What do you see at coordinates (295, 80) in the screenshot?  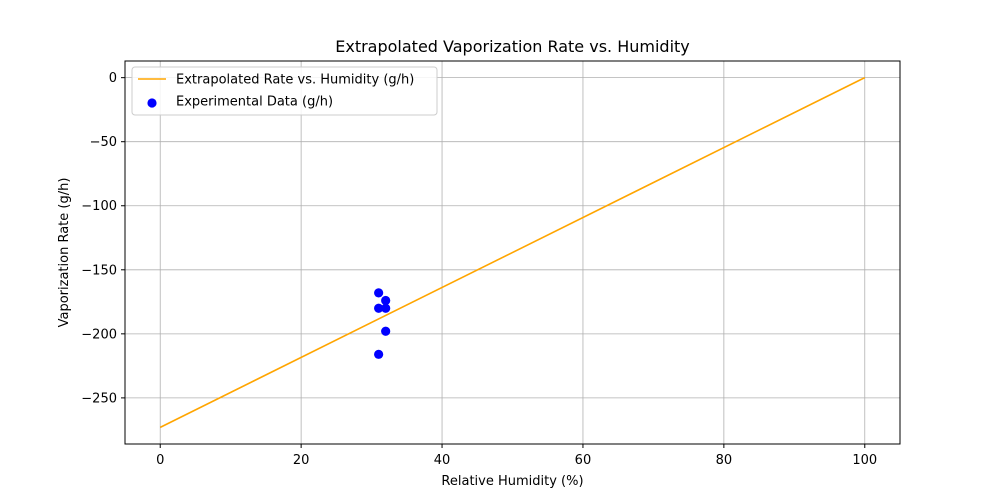 I see `legend-label: Extrapolated Rate vs. Humidity (g/h)` at bounding box center [295, 80].